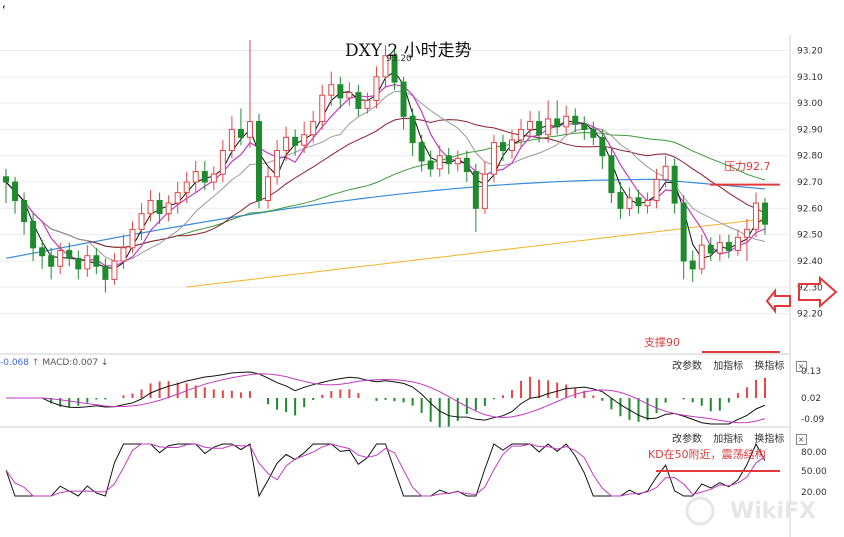 The width and height of the screenshot is (844, 537). What do you see at coordinates (769, 439) in the screenshot?
I see `kd-switch-indicator-button: 换指标` at bounding box center [769, 439].